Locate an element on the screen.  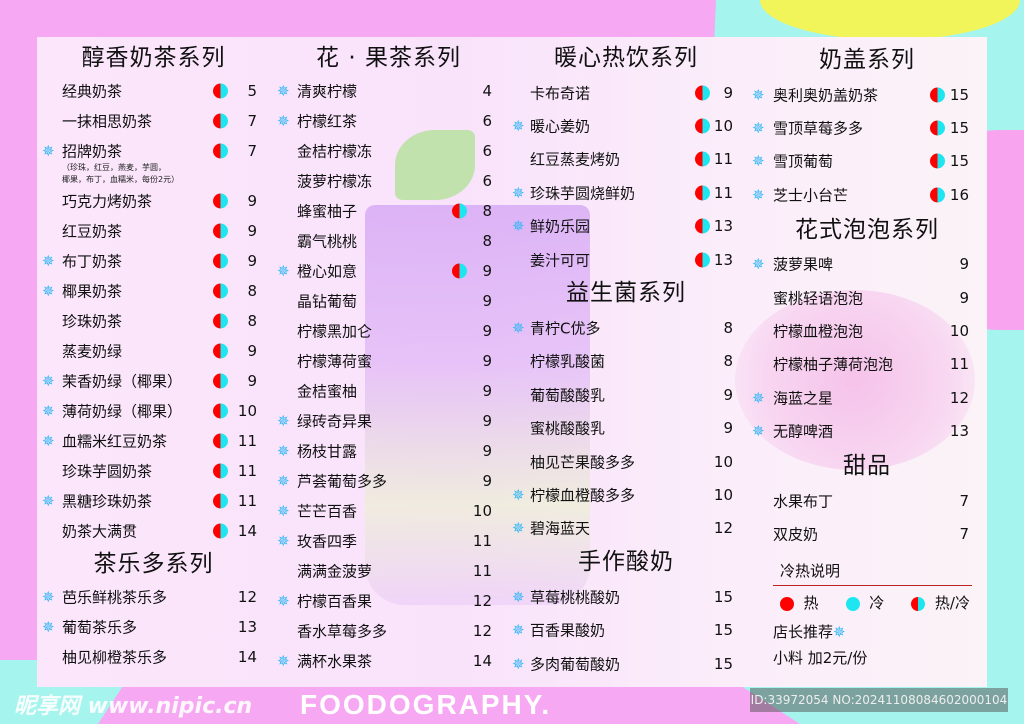
menu-item: ✵ 芦荟葡萄多多 9 is located at coordinates (388, 481).